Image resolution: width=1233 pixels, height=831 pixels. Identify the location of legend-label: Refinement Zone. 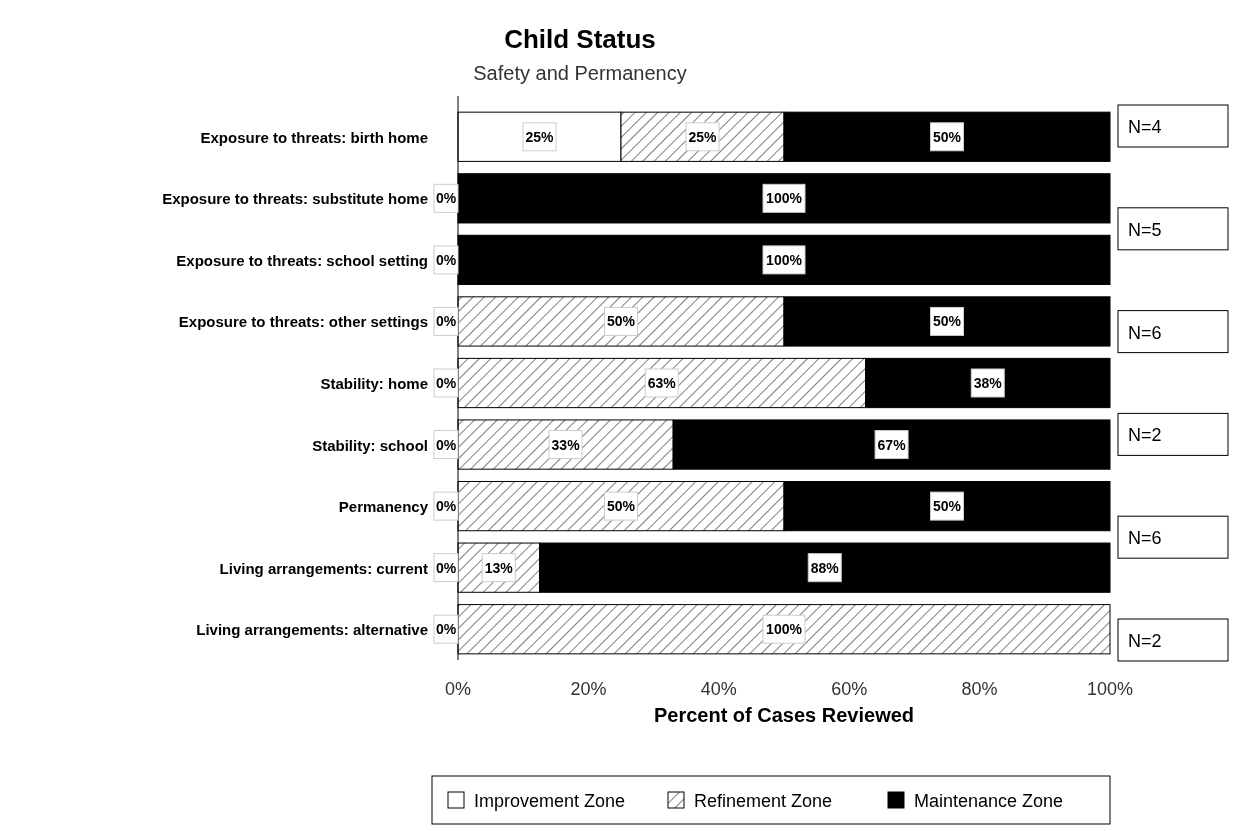
(763, 801).